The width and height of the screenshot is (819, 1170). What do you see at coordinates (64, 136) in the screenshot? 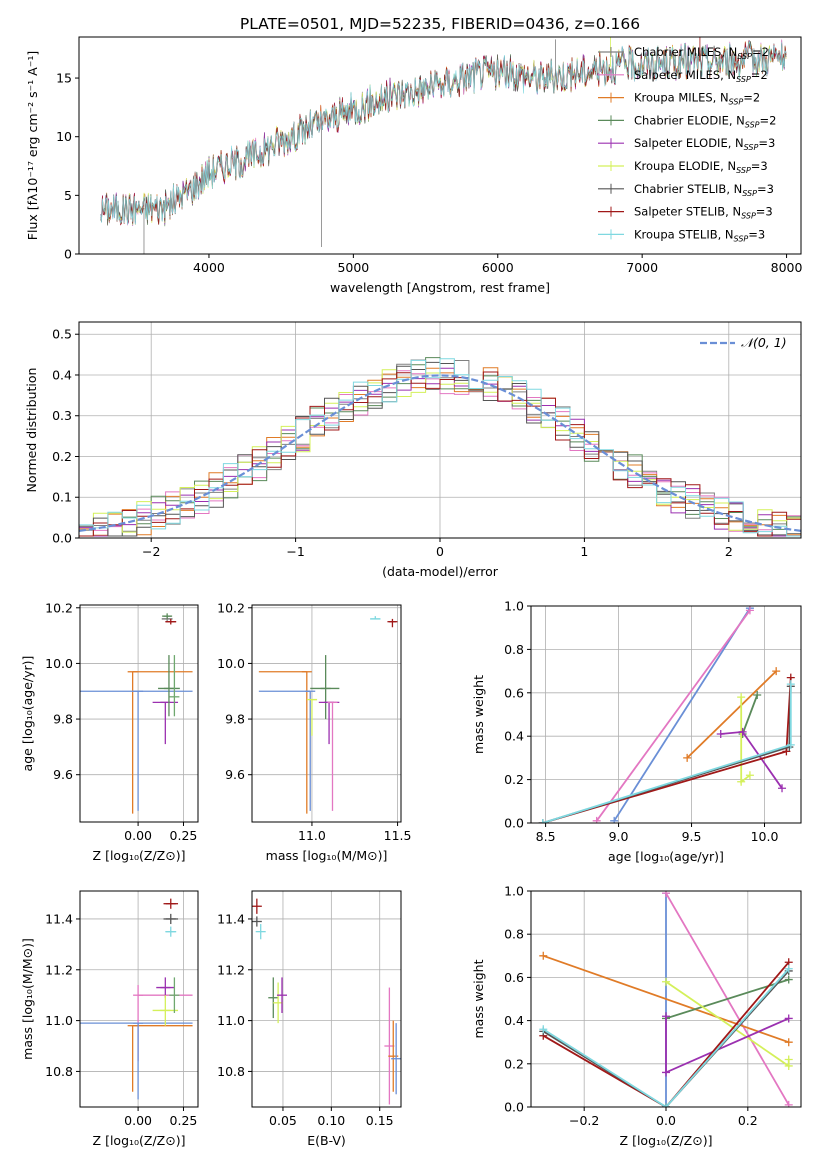
I see `y-tick-label: 10` at bounding box center [64, 136].